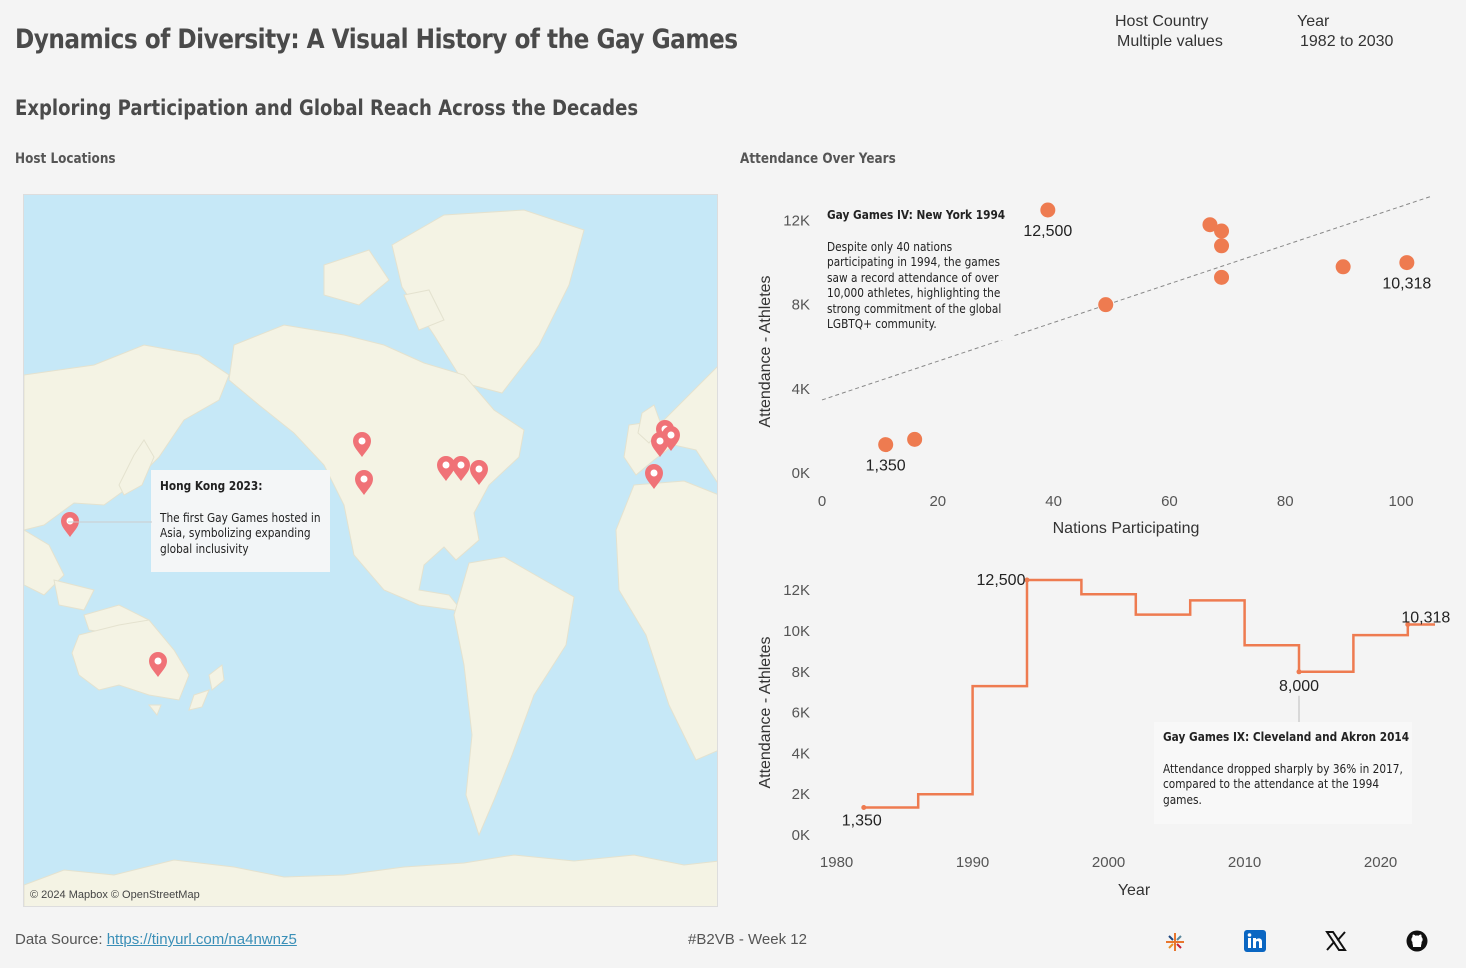 This screenshot has height=968, width=1466. Describe the element at coordinates (1126, 528) in the screenshot. I see `scatter-x-axis-label: Nations Participating` at that location.